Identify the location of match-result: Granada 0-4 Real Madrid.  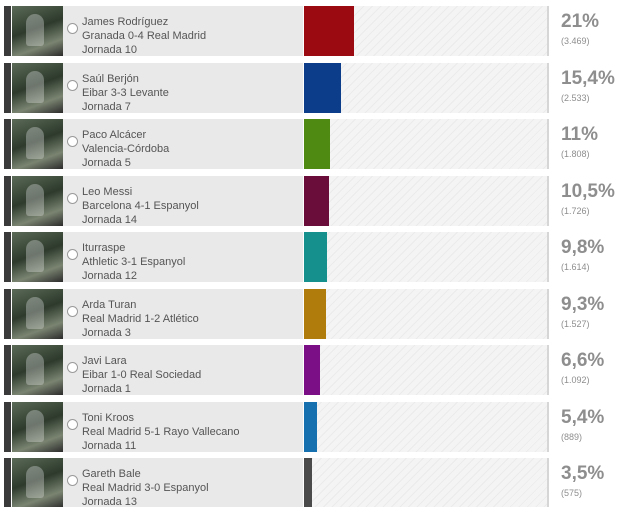
(144, 36).